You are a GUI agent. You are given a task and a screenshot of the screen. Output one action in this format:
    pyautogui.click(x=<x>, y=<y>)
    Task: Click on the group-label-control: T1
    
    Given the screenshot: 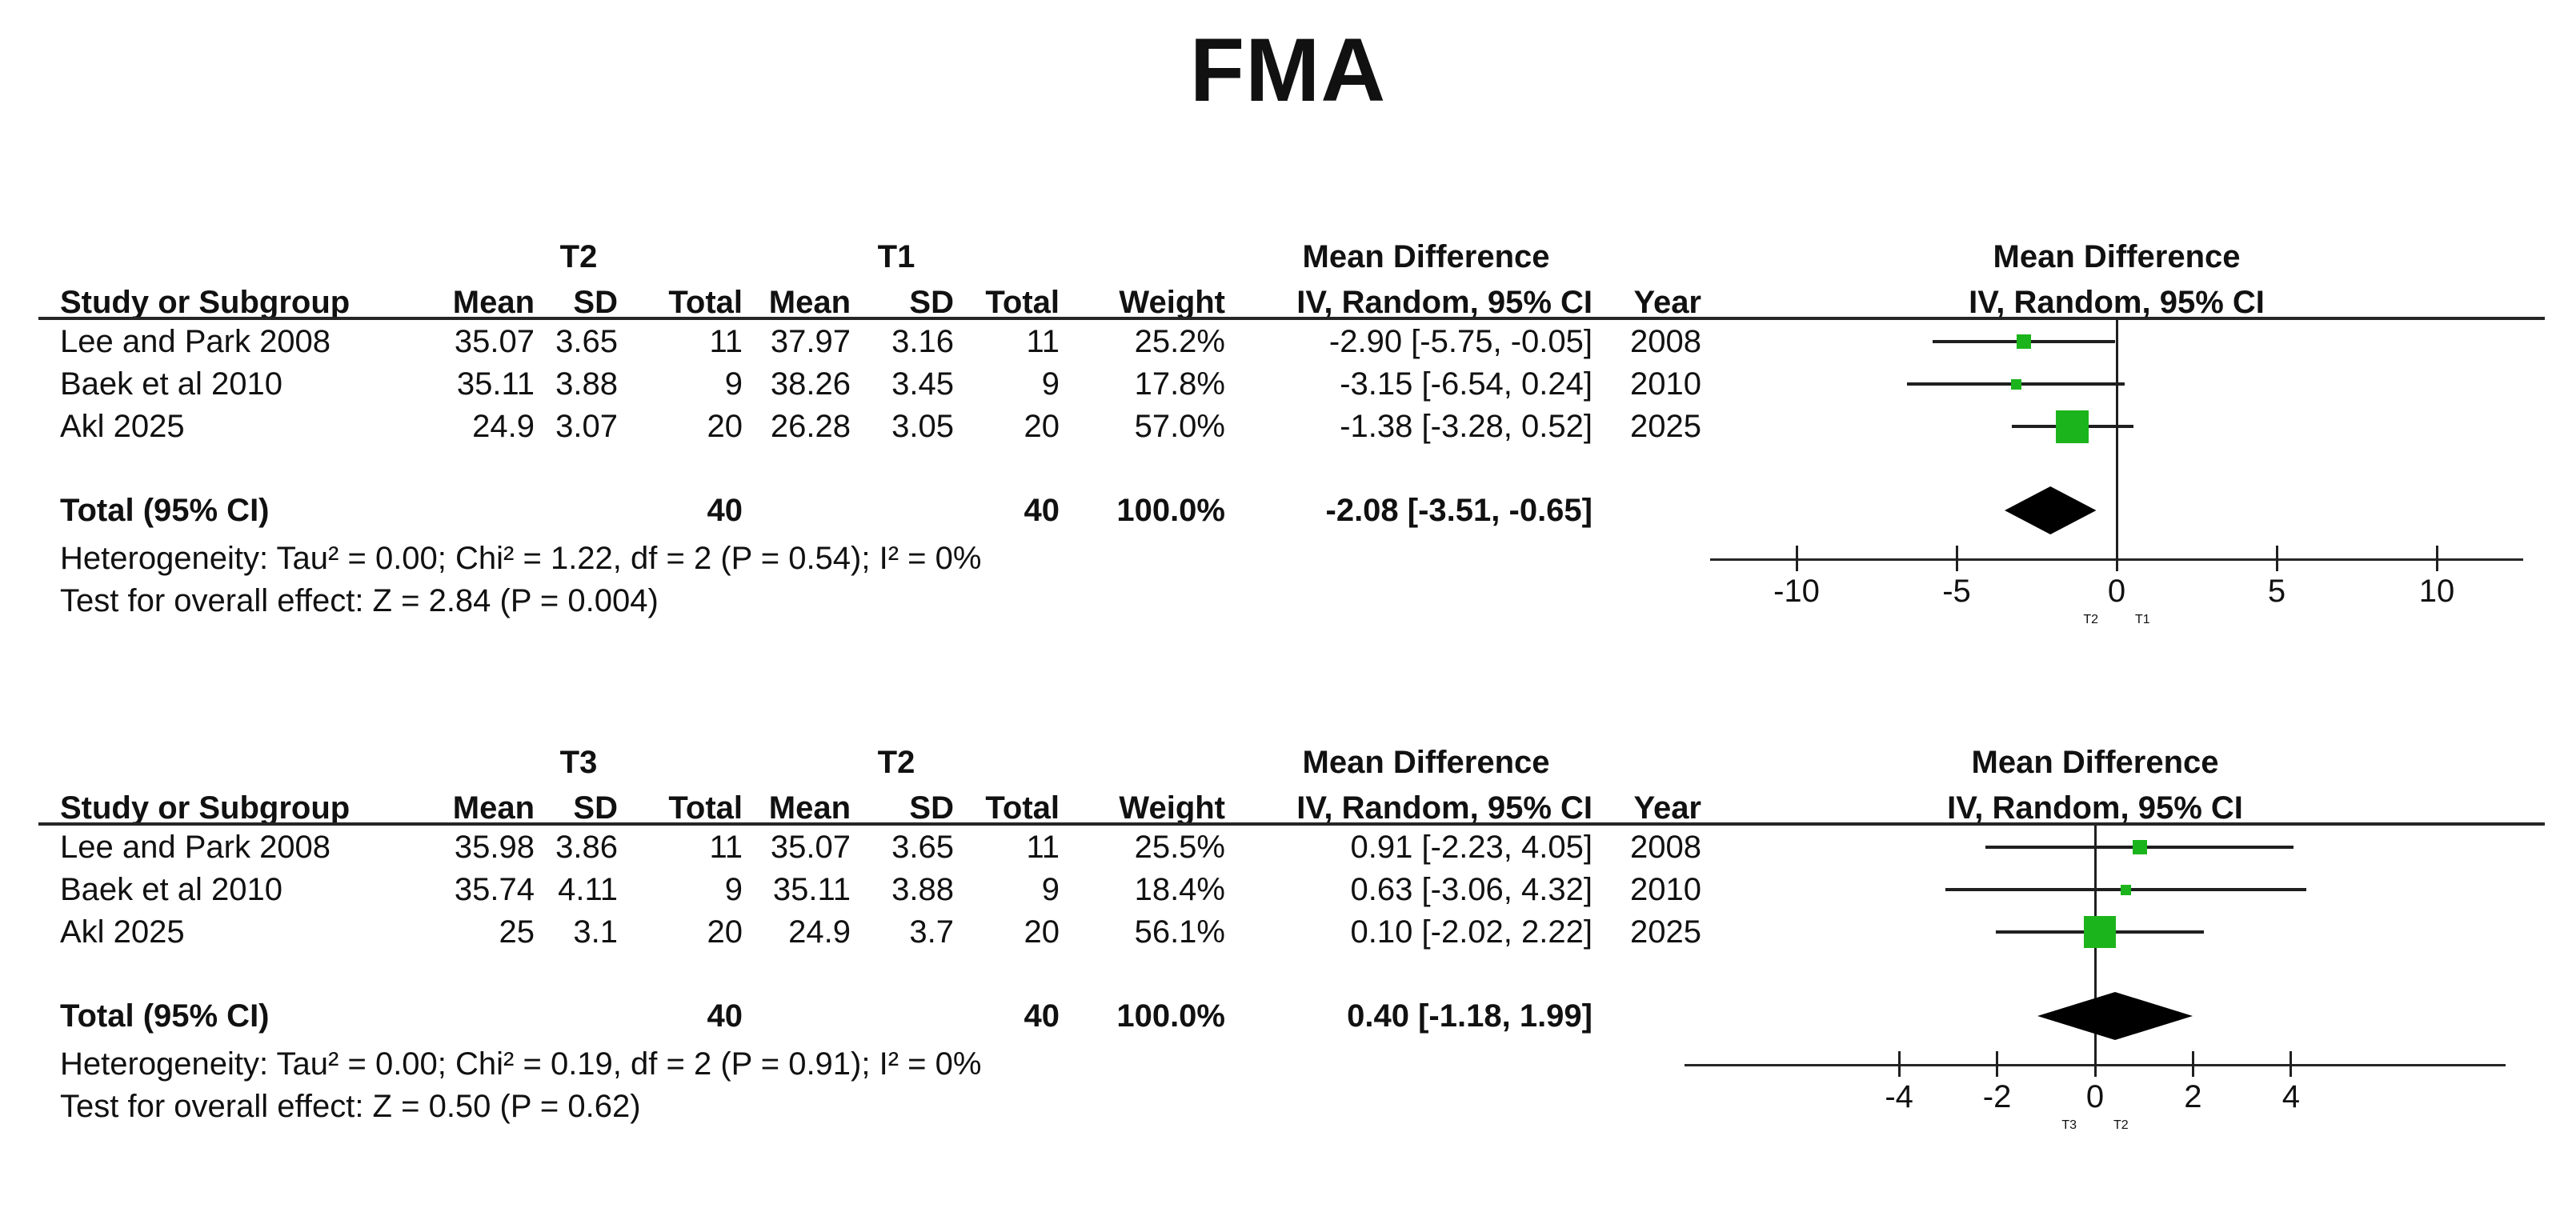 What is the action you would take?
    pyautogui.click(x=896, y=256)
    